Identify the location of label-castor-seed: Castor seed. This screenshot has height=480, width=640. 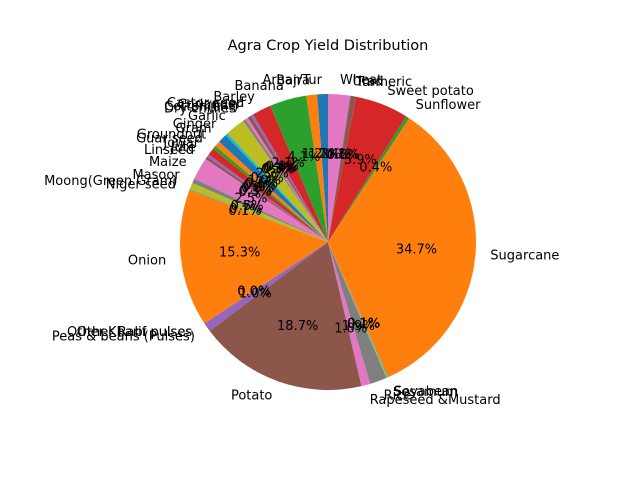
(205, 103).